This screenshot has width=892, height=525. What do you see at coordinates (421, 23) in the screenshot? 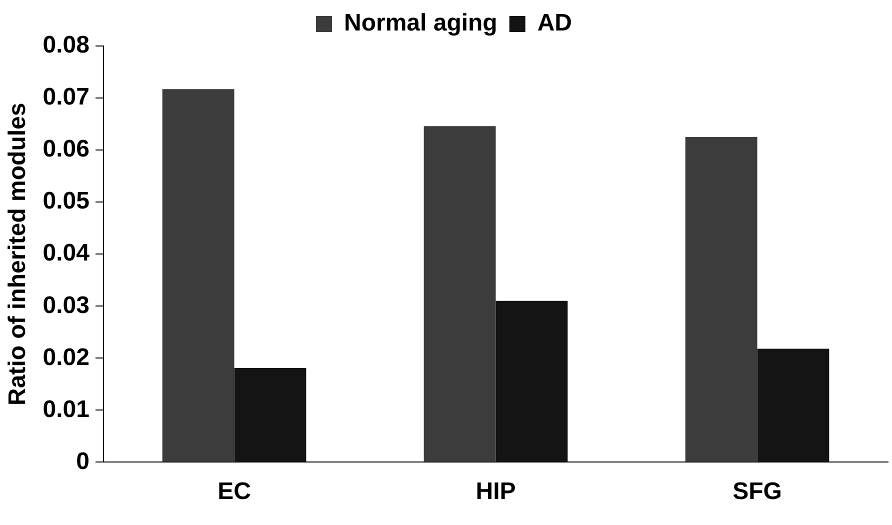
I see `legend-label: Normal aging` at bounding box center [421, 23].